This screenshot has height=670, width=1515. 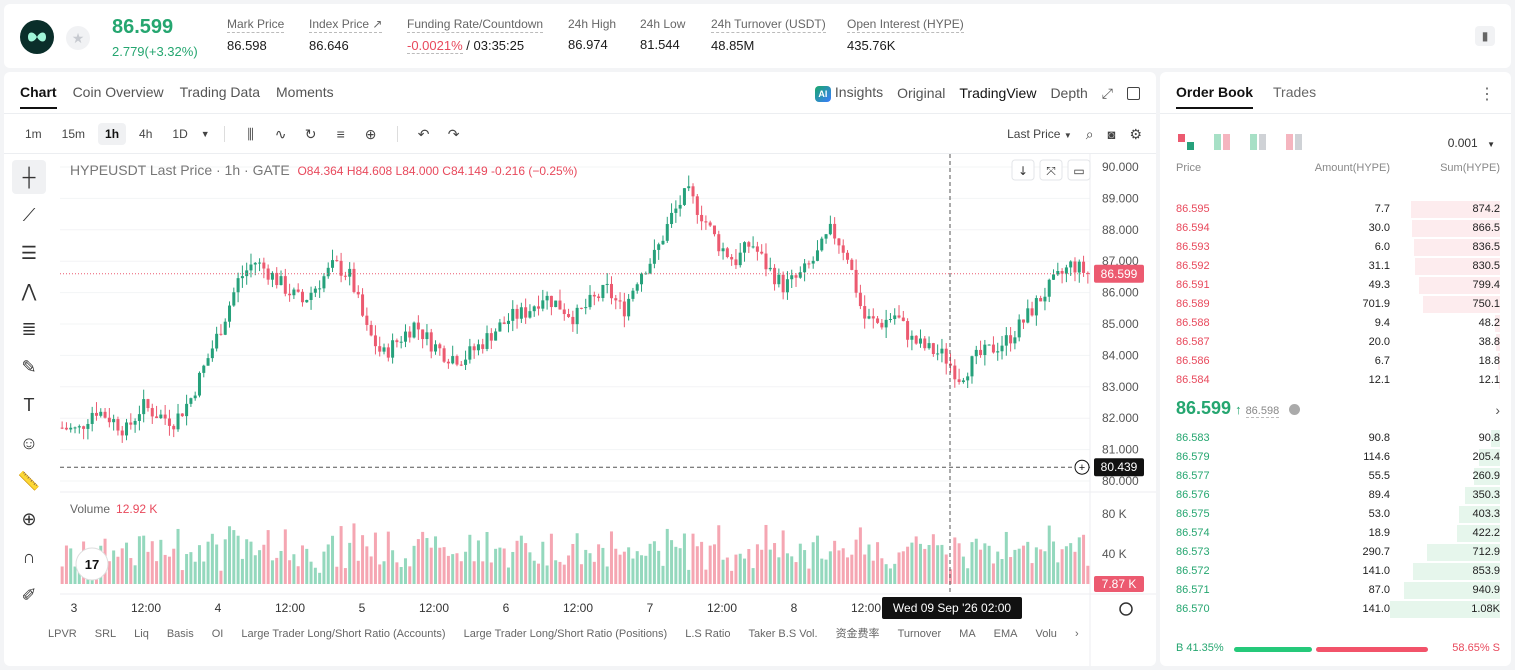 I want to click on emoji-icon: ☺, so click(x=29, y=442).